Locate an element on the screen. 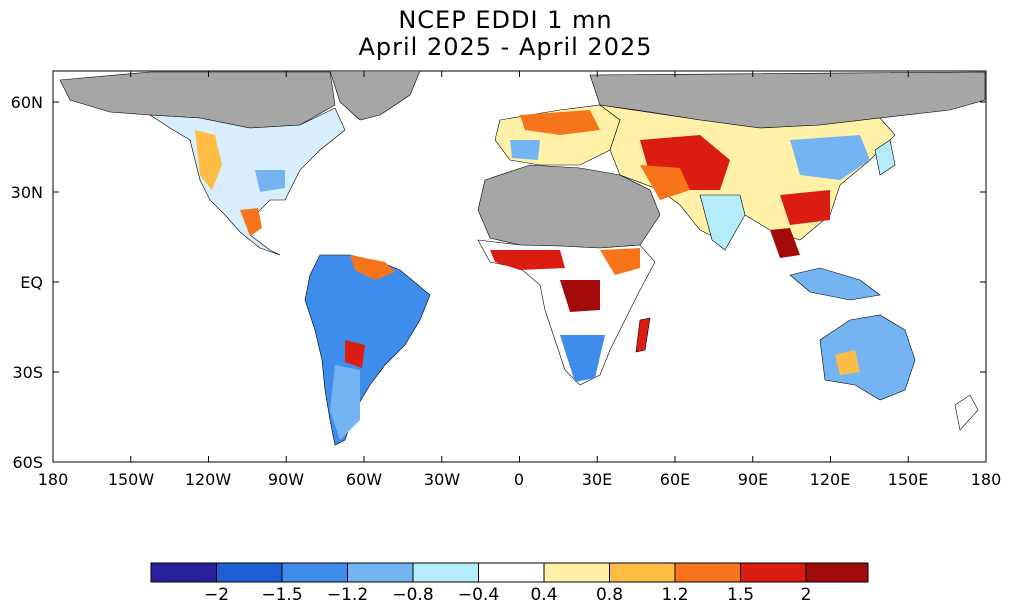 Image resolution: width=1011 pixels, height=610 pixels. y-axis-labels: 60N 30N EQ 30S 60S is located at coordinates (27, 282).